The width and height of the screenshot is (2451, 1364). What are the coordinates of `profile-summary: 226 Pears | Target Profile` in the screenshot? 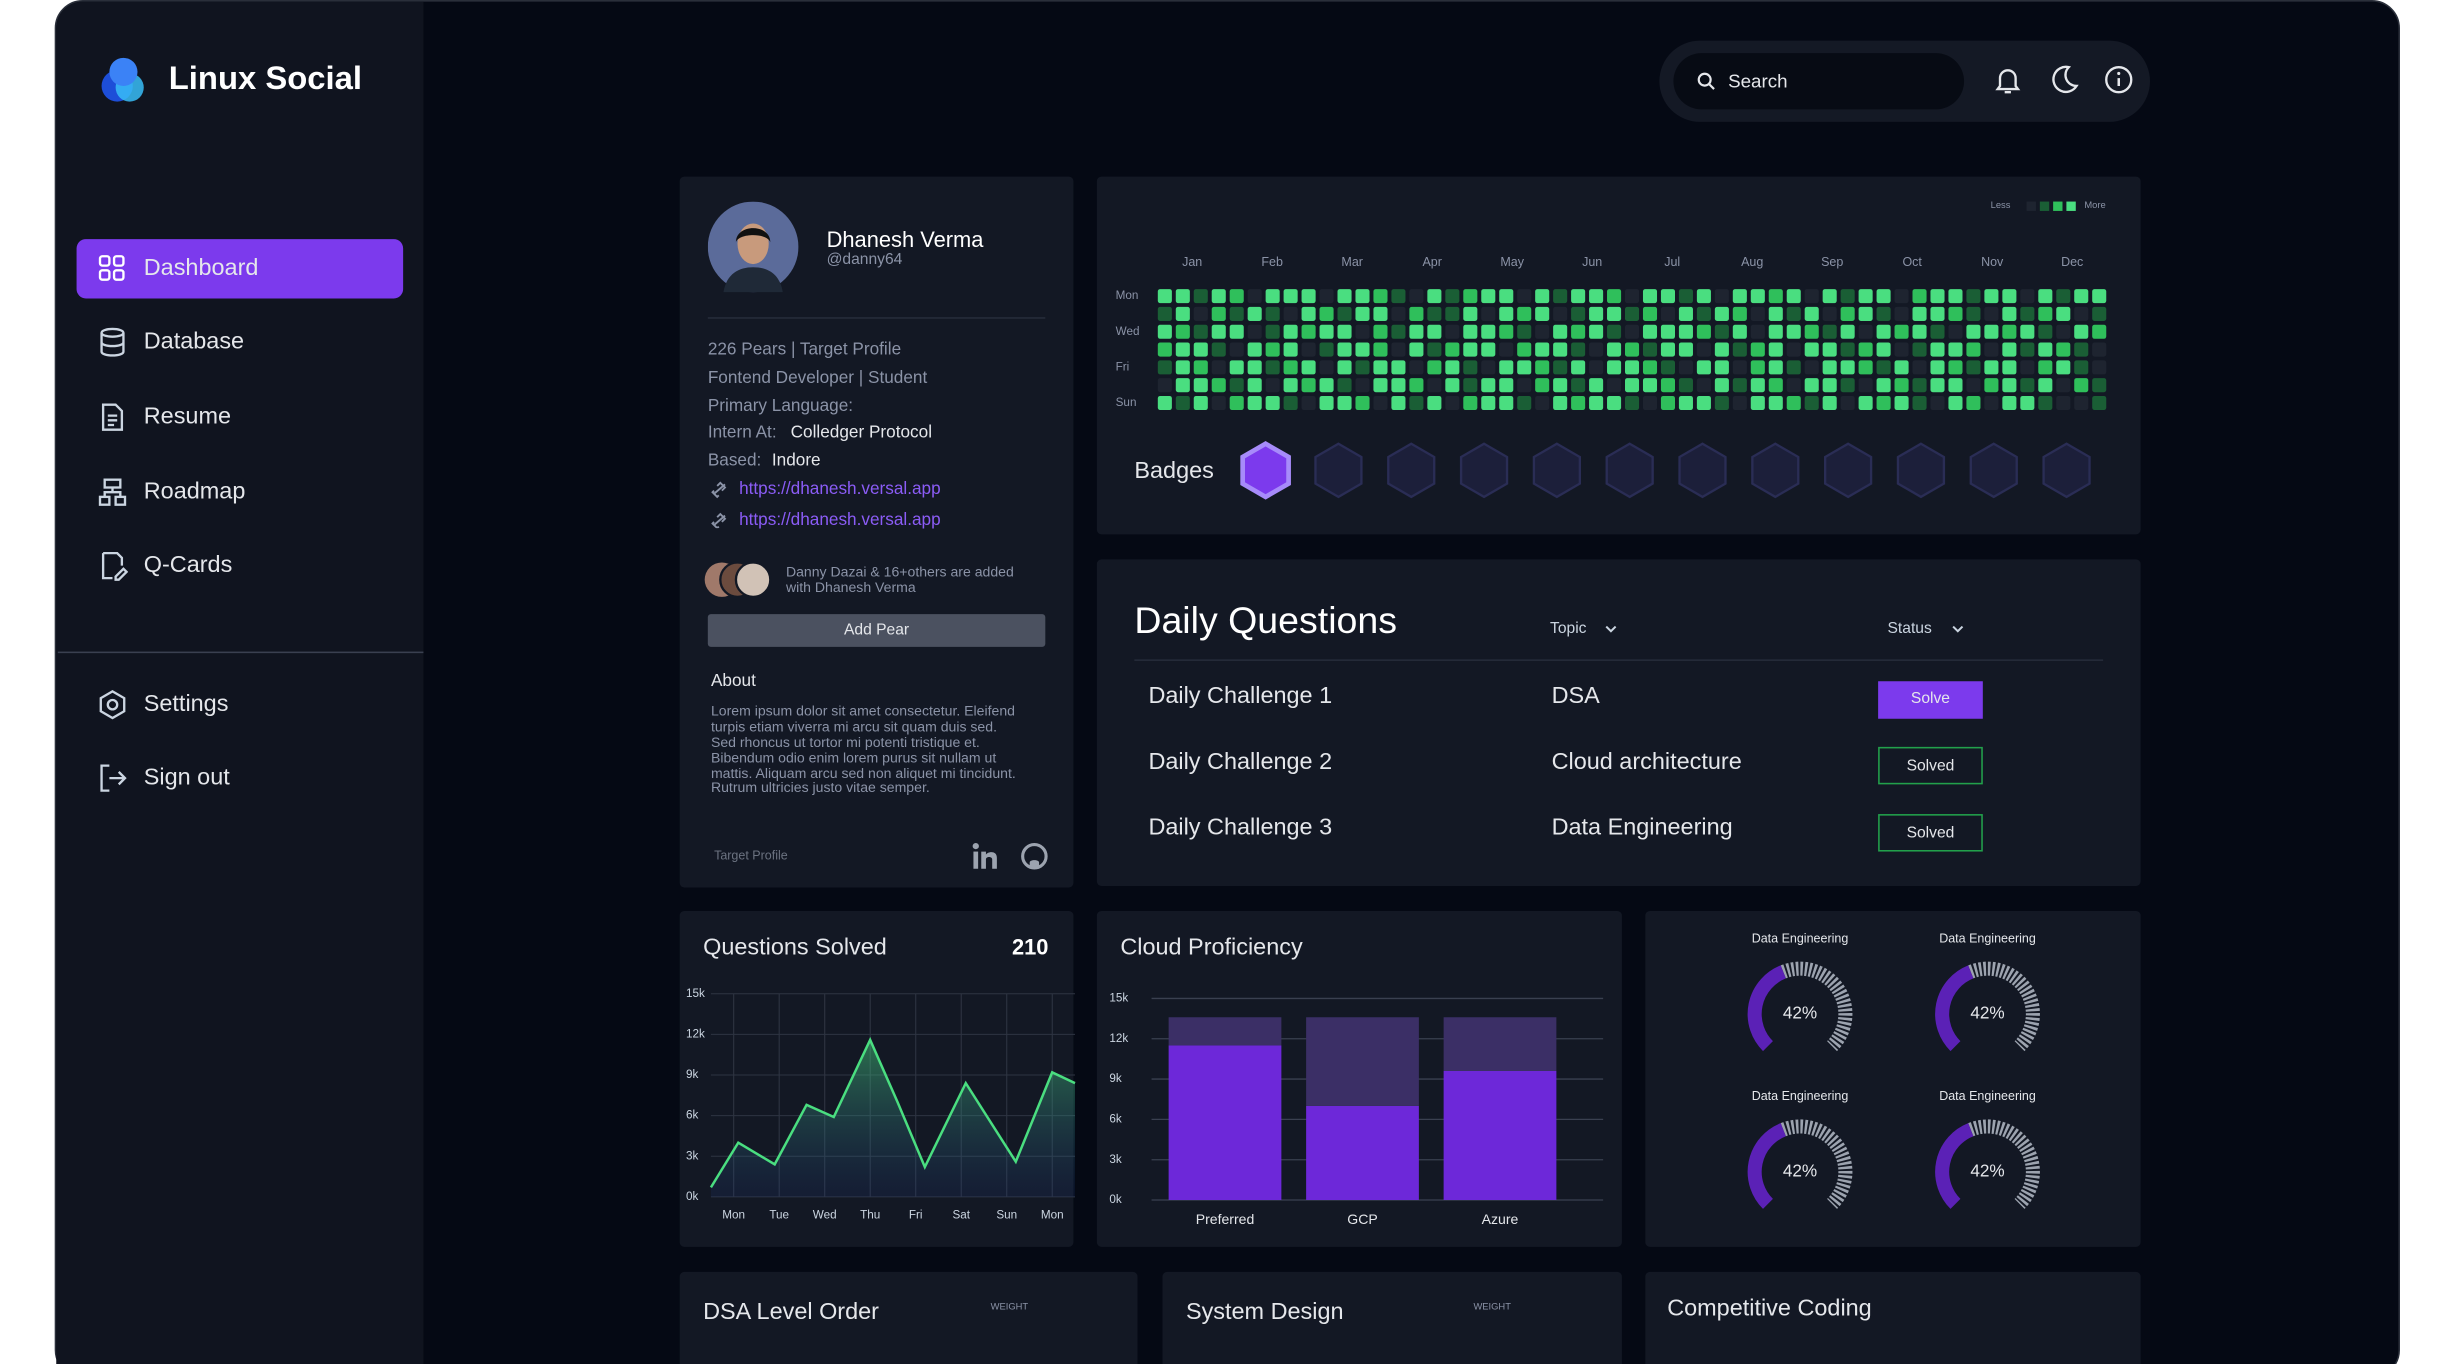 It's located at (804, 350).